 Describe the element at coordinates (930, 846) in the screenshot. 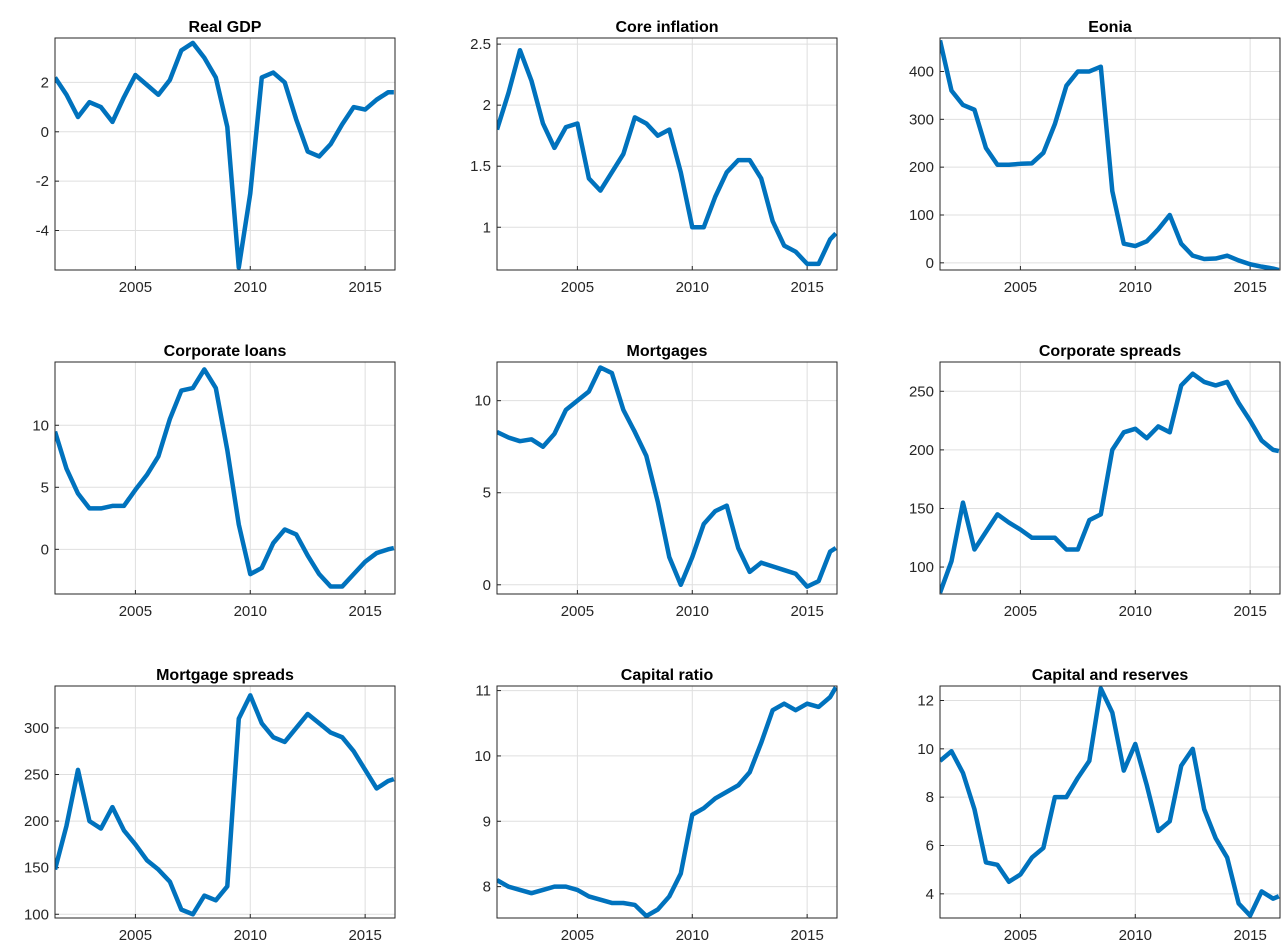

I see `y-tick-label: 6` at that location.